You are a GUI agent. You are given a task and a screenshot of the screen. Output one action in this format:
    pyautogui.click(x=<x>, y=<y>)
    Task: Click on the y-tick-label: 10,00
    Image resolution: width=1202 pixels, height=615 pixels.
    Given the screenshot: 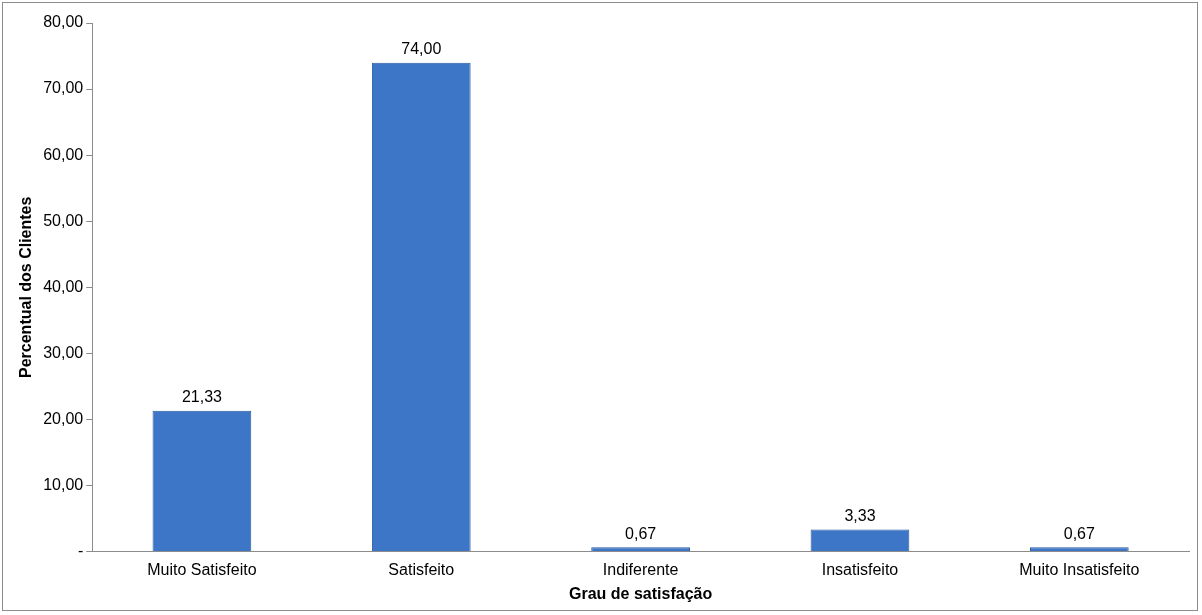 What is the action you would take?
    pyautogui.click(x=63, y=484)
    